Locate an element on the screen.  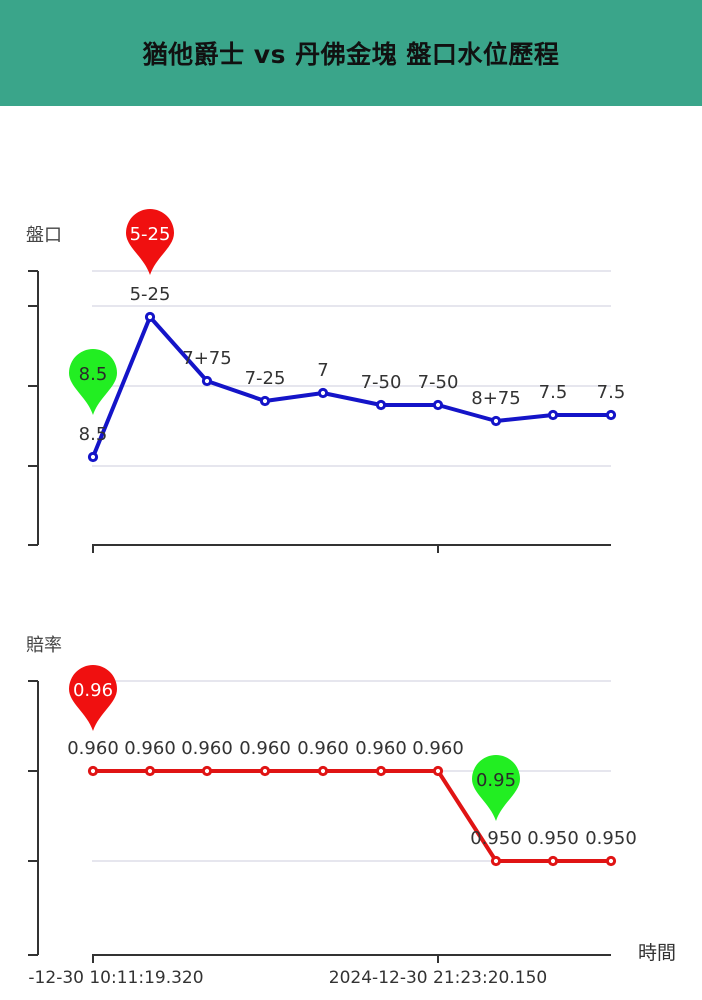
odds-markers: 0.96 0.95 is located at coordinates (294, 743).